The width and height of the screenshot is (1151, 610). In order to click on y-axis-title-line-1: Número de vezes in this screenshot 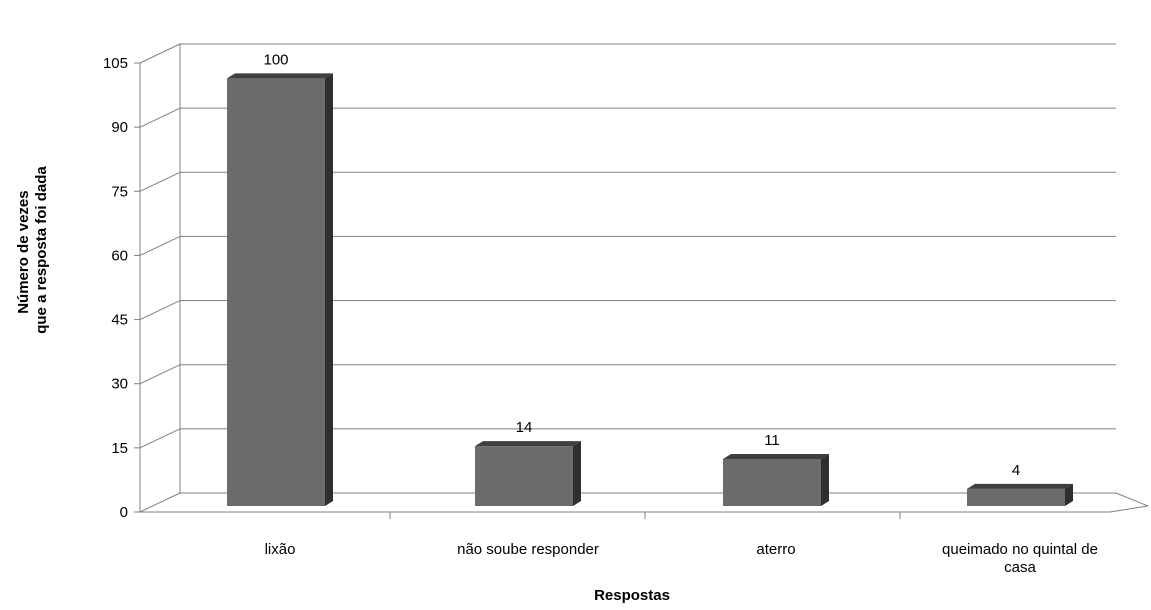, I will do `click(23, 251)`.